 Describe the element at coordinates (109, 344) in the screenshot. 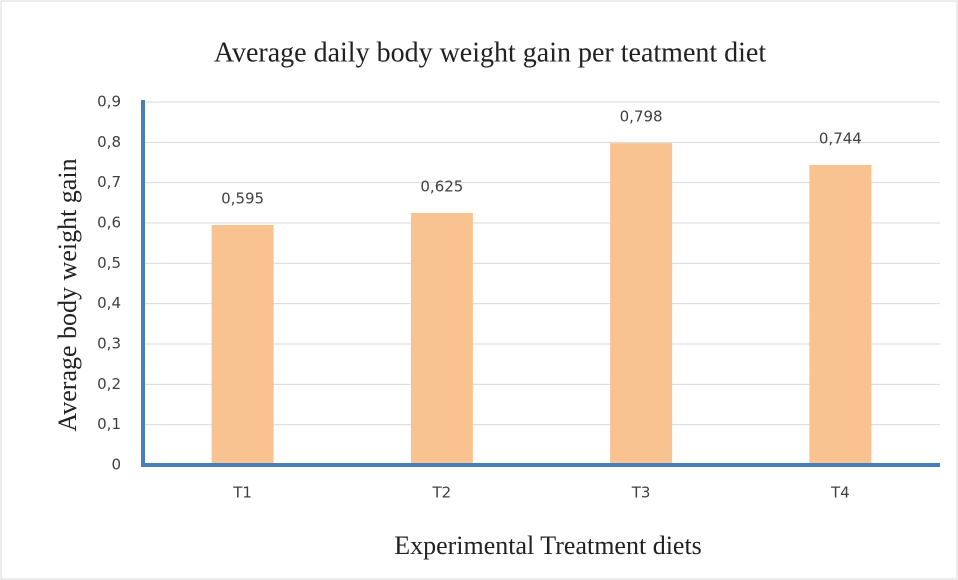

I see `y-tick-label: 0,3` at that location.